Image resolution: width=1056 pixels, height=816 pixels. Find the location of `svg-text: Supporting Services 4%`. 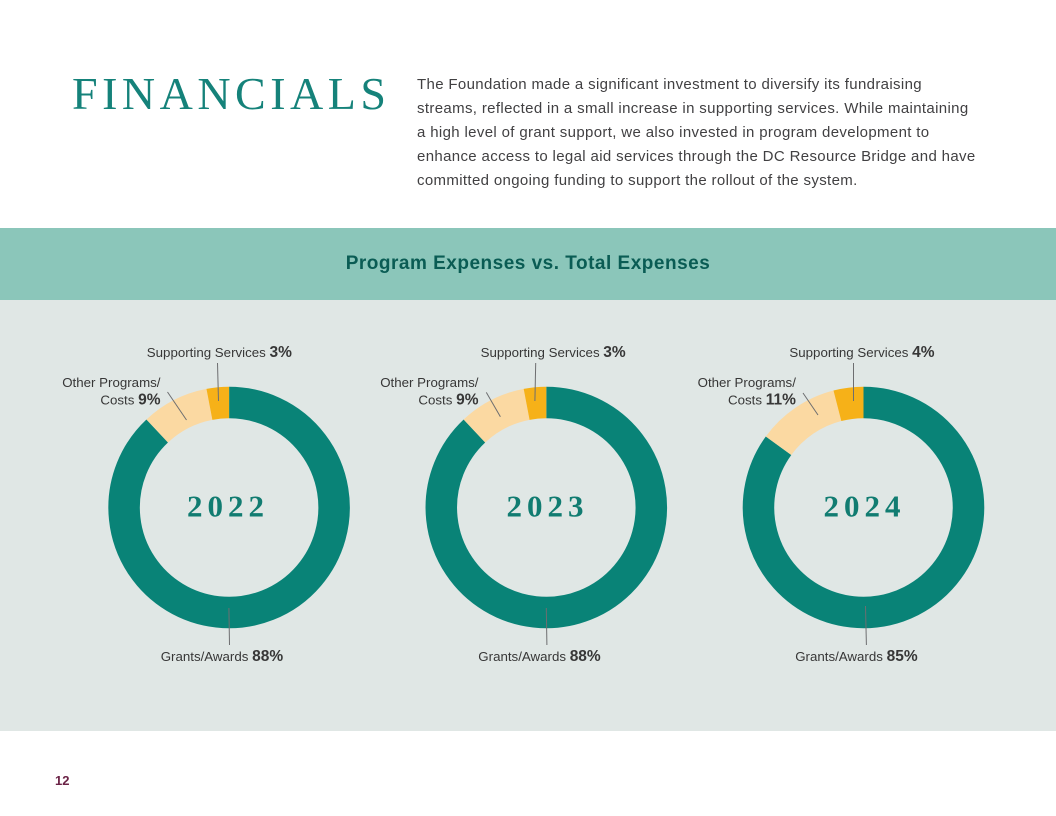

svg-text: Supporting Services 4% is located at coordinates (861, 352).